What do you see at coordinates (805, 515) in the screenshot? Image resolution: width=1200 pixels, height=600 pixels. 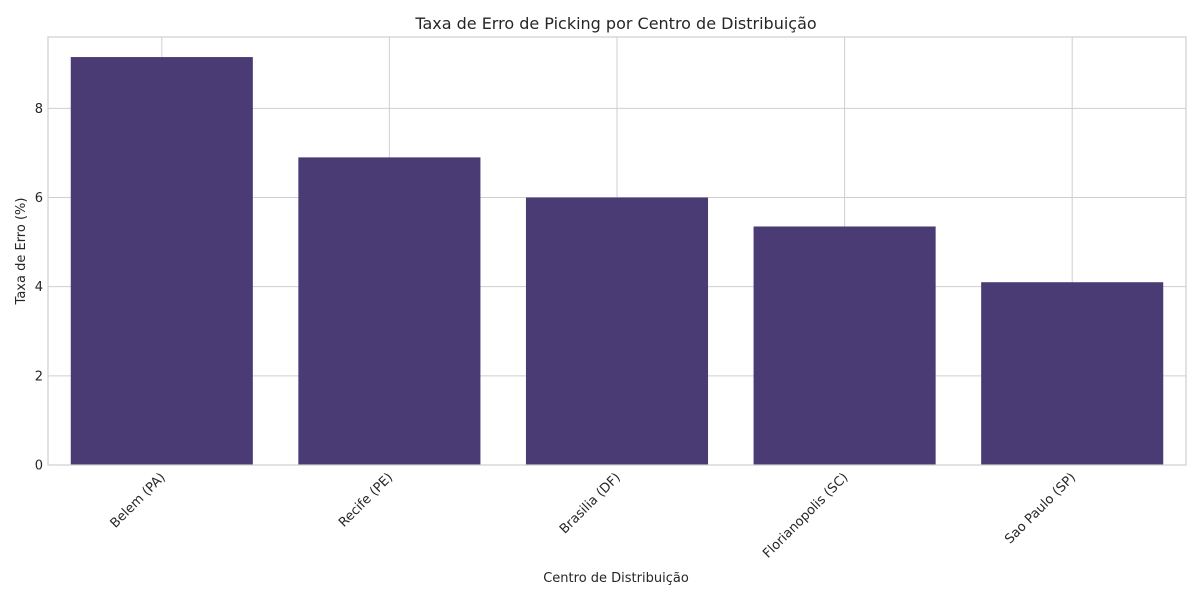 I see `x-tick-label: Florianopolis (SC)` at bounding box center [805, 515].